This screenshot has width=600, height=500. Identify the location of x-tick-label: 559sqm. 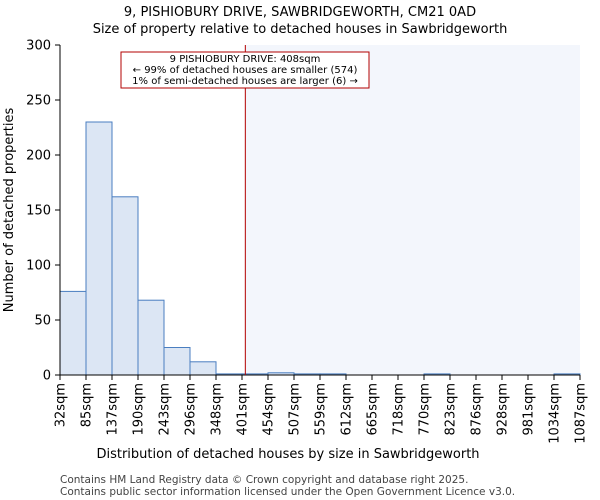
(321, 409).